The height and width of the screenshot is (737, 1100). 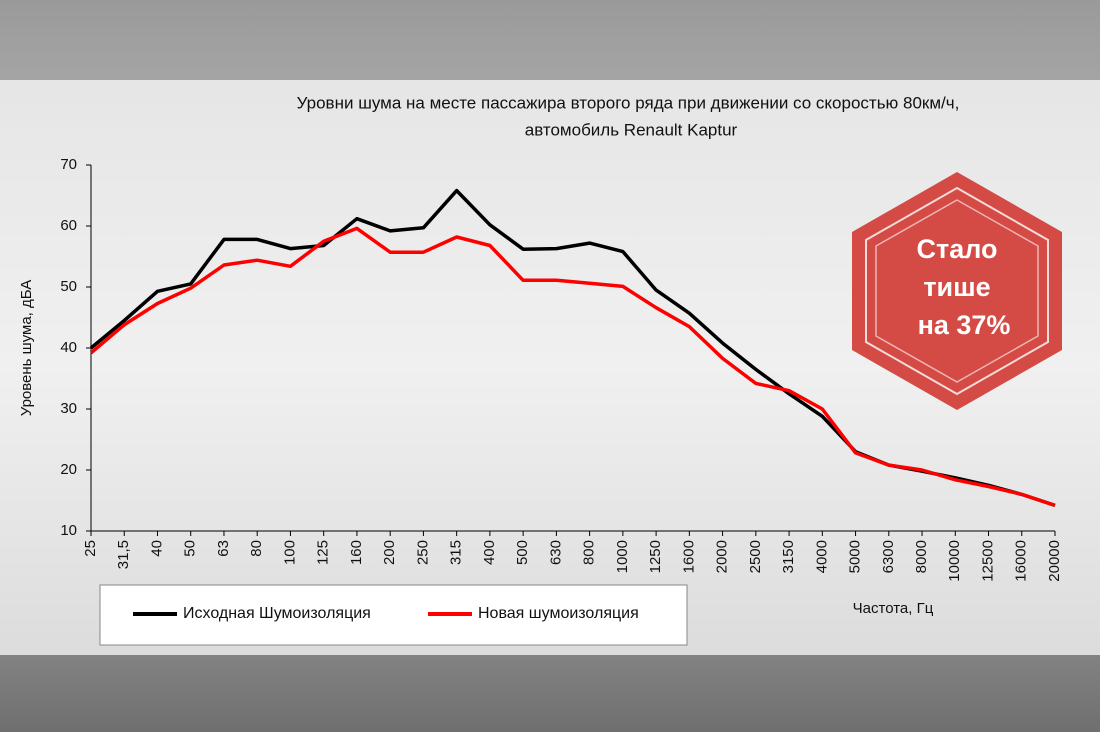 I want to click on x-tick-label: 160, so click(x=356, y=552).